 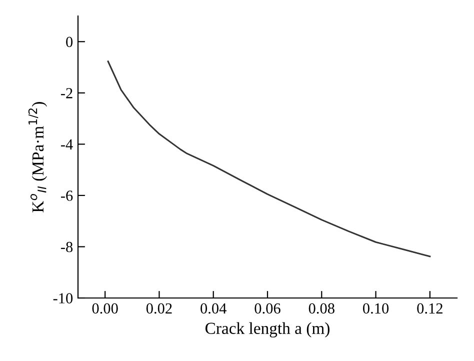 What do you see at coordinates (66, 247) in the screenshot?
I see `y-tick-label: -8` at bounding box center [66, 247].